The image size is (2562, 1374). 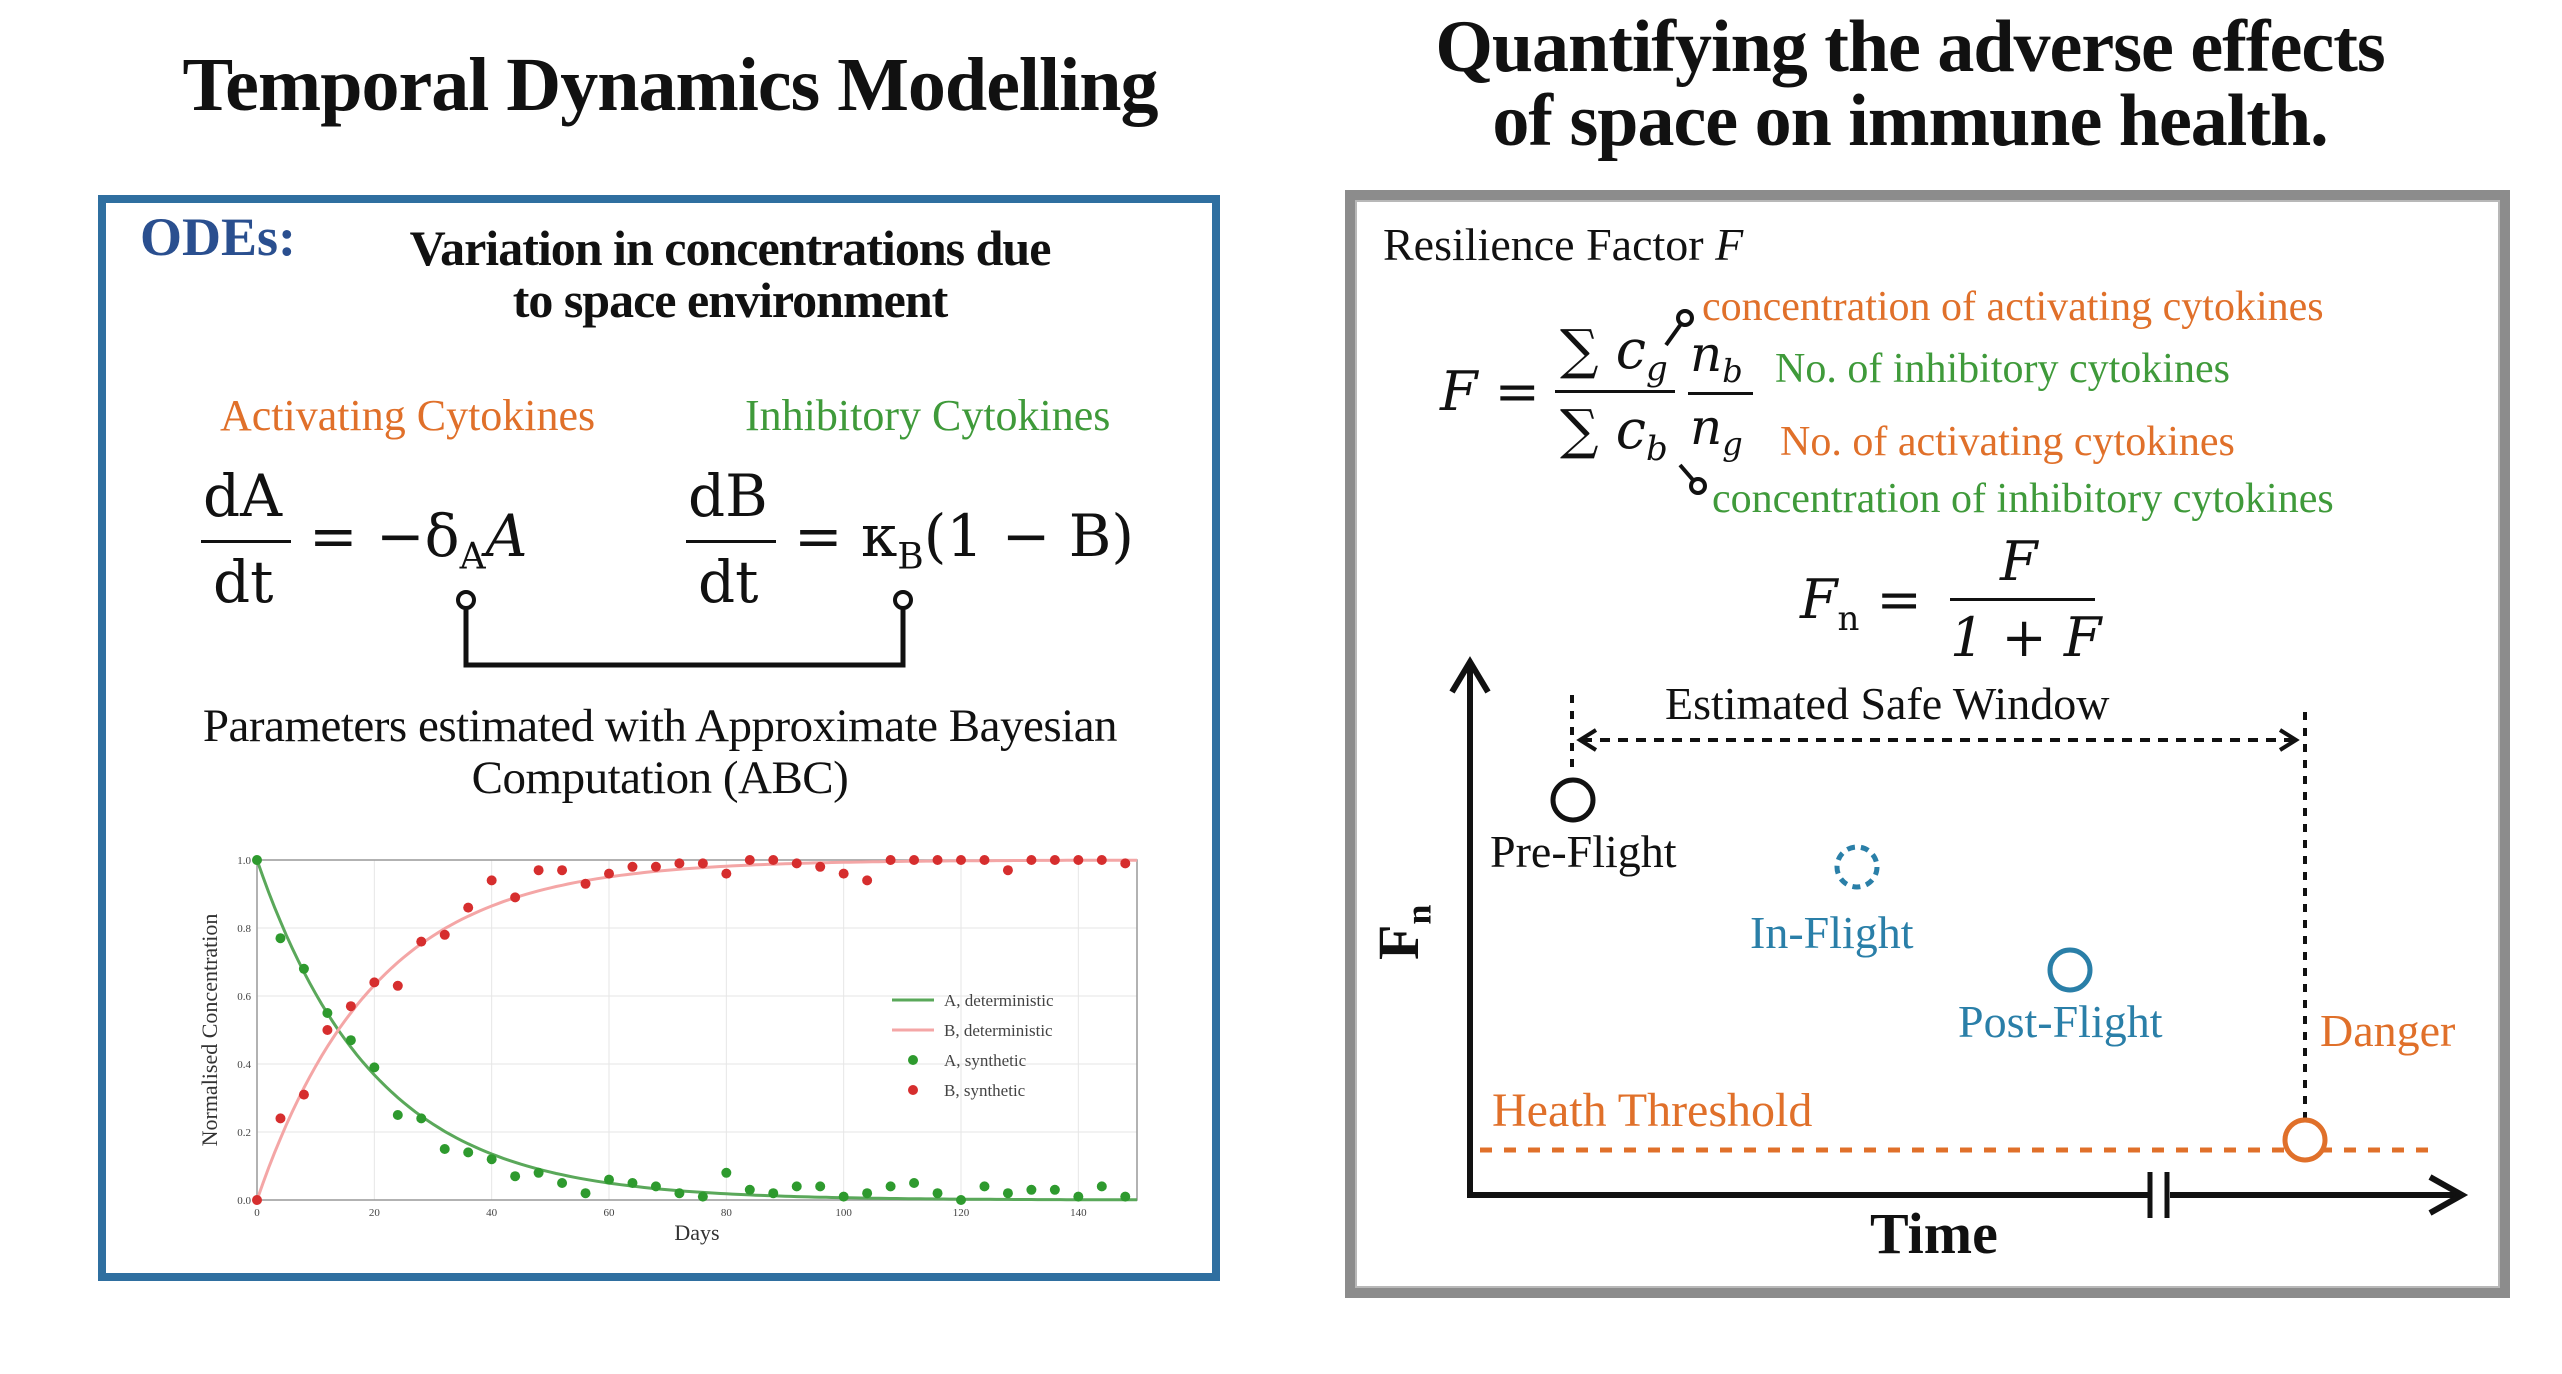 I want to click on f-numerator: ∑ cg, so click(x=1614, y=353).